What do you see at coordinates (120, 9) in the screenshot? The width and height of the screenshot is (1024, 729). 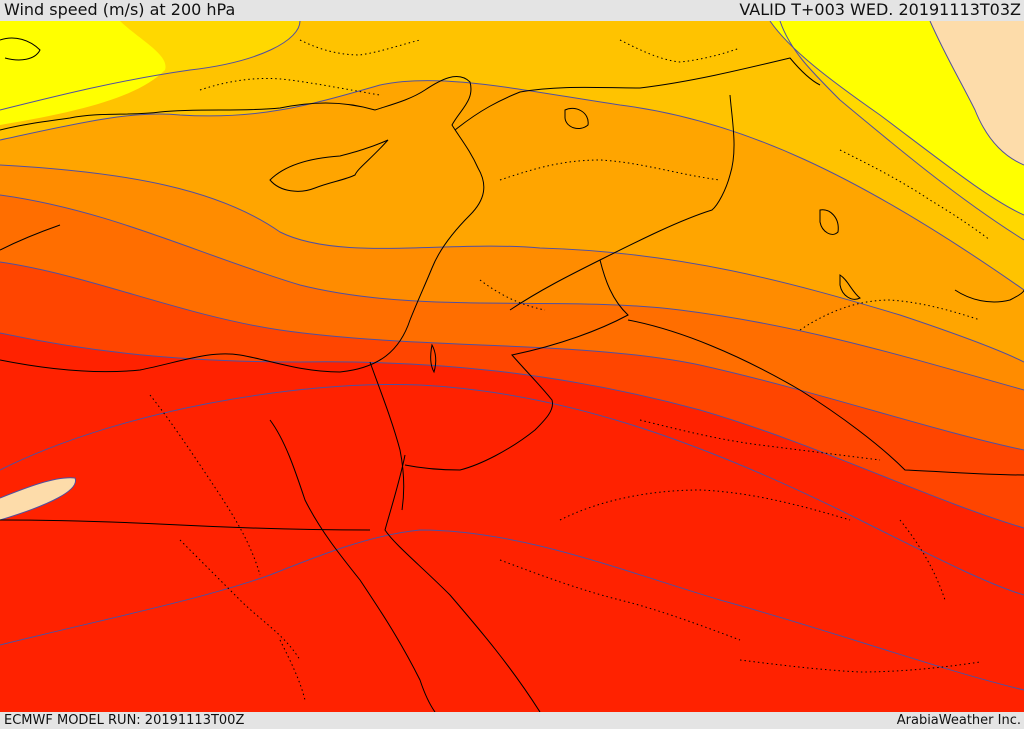 I see `map-title: Wind speed (m/s) at 200 hPa` at bounding box center [120, 9].